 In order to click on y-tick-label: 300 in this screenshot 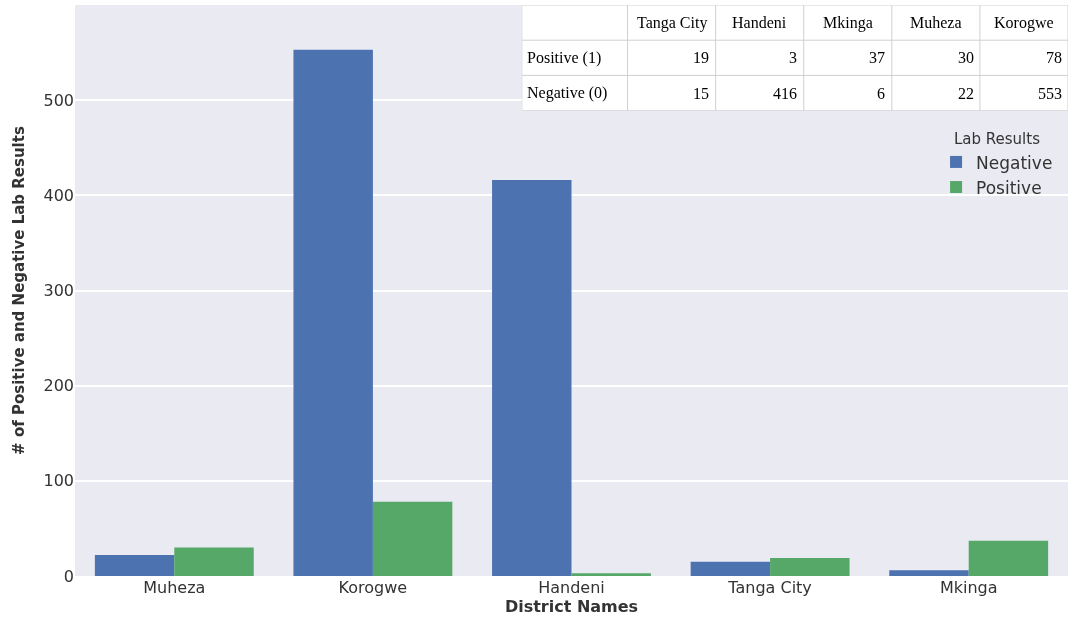, I will do `click(58, 291)`.